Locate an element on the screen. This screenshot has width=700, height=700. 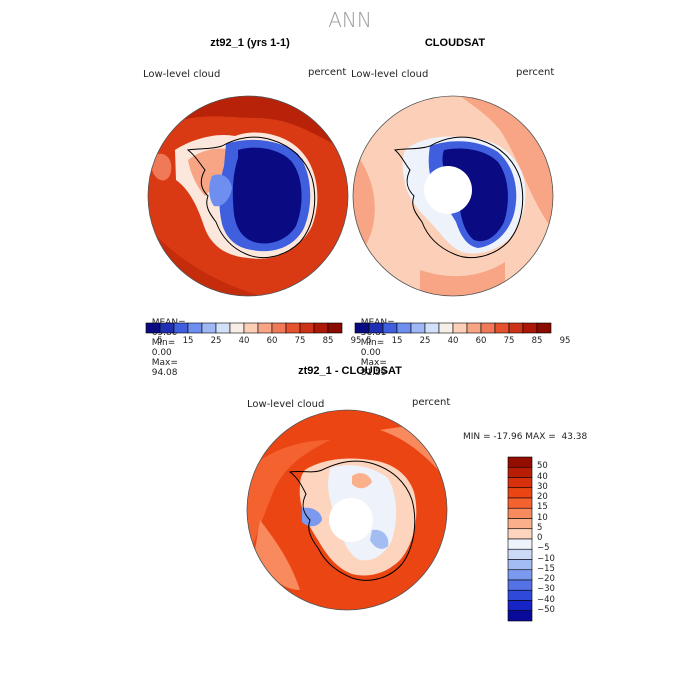
colorbar-tick-label: −40 is located at coordinates (546, 599).